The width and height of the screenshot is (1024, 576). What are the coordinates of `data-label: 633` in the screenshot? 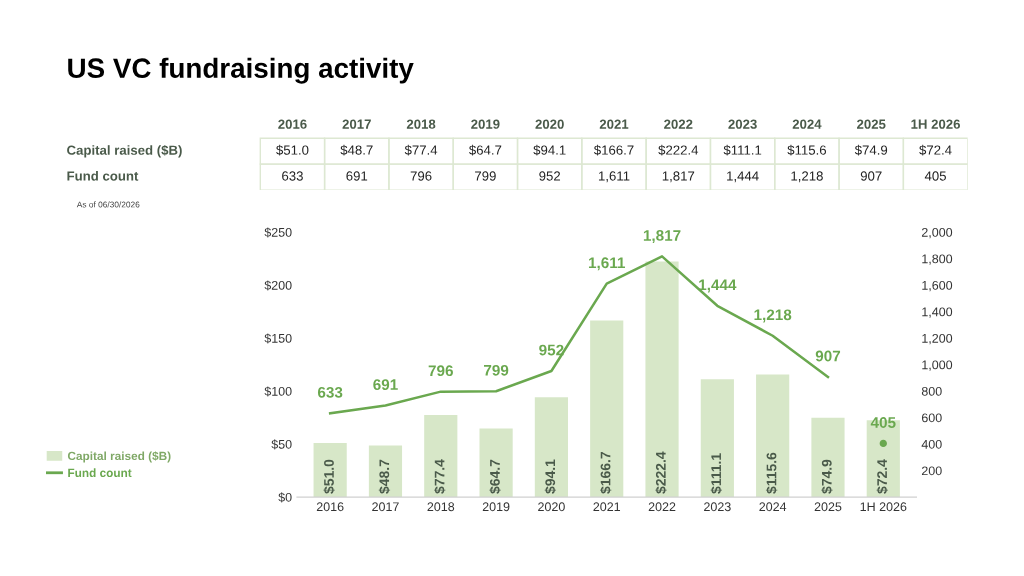 It's located at (330, 392).